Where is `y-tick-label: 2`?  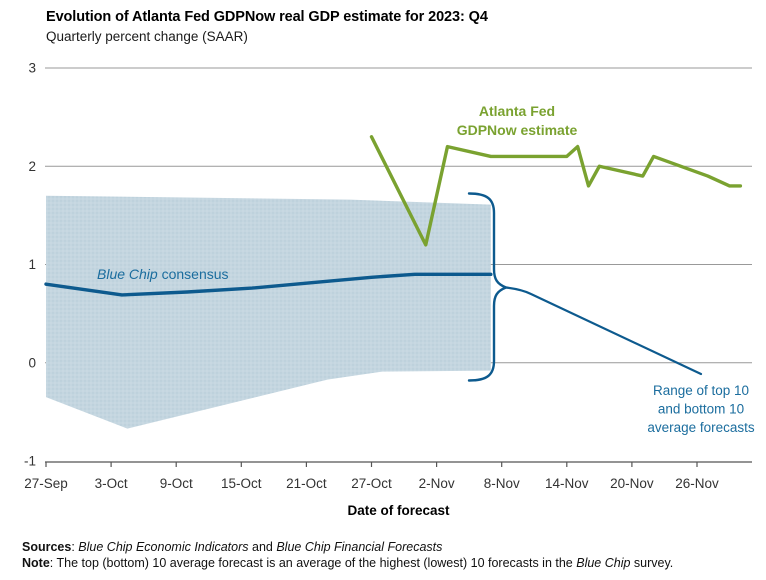
y-tick-label: 2 is located at coordinates (32, 166).